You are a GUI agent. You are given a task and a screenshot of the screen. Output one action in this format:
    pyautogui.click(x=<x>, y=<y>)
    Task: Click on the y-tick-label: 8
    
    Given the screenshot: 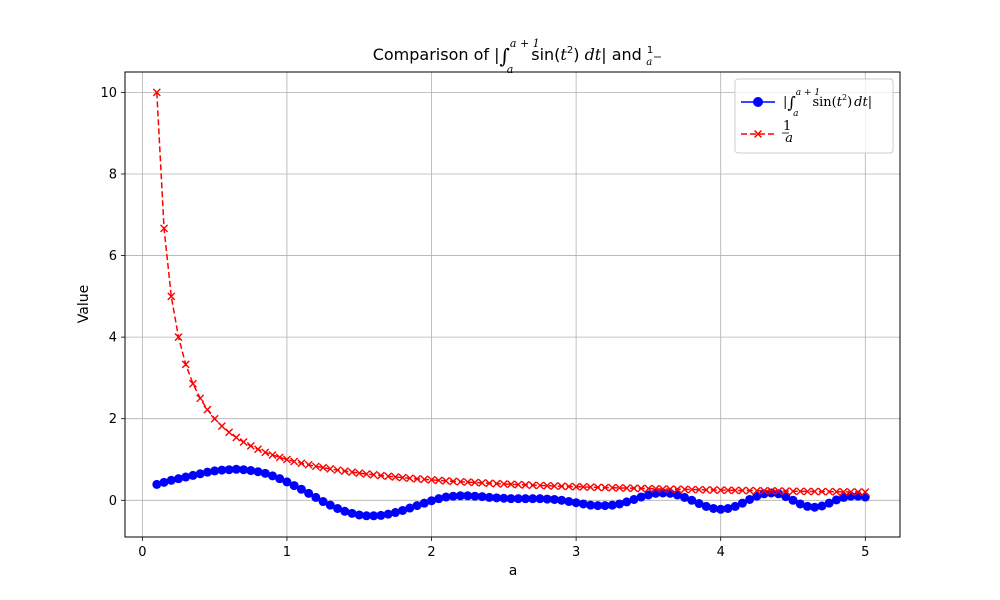 What is the action you would take?
    pyautogui.click(x=113, y=174)
    